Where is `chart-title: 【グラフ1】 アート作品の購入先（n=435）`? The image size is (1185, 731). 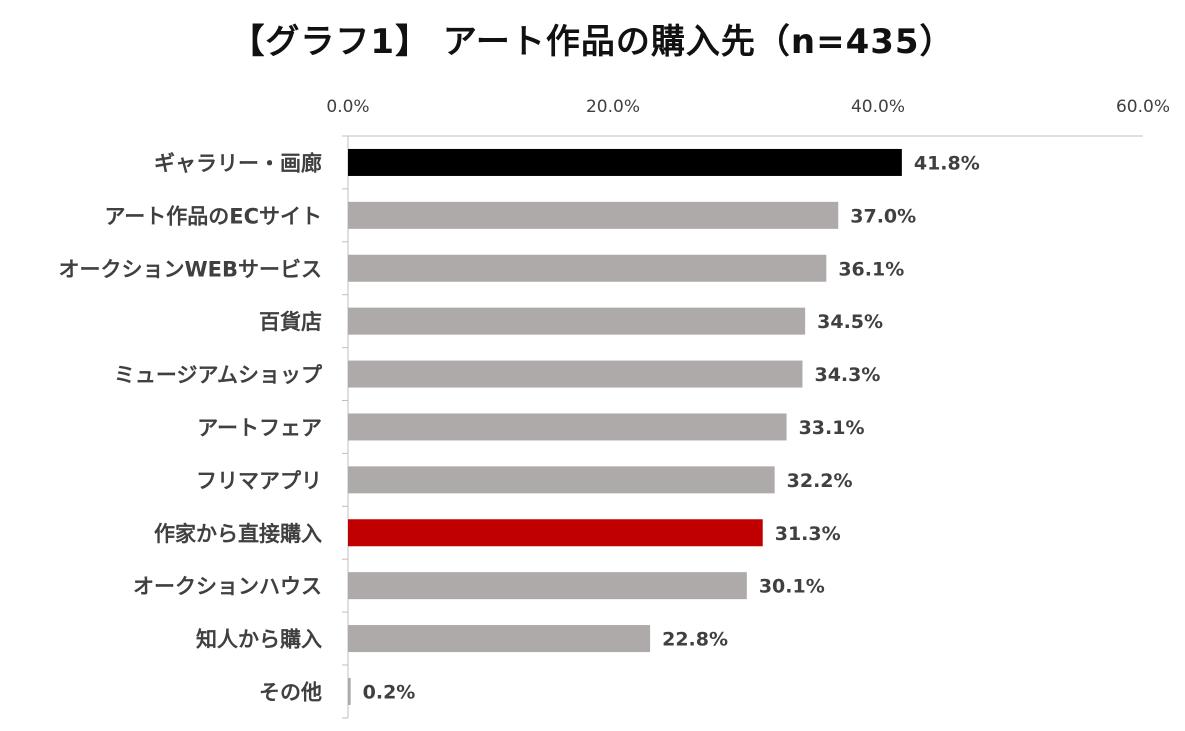
chart-title: 【グラフ1】 アート作品の購入先（n=435） is located at coordinates (592, 42).